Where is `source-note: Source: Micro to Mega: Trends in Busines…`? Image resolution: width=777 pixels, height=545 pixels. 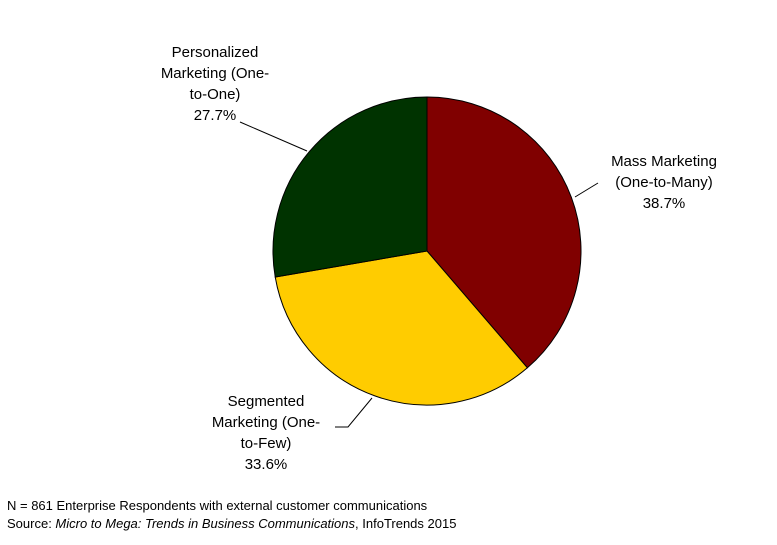 source-note: Source: Micro to Mega: Trends in Busines… is located at coordinates (231, 524).